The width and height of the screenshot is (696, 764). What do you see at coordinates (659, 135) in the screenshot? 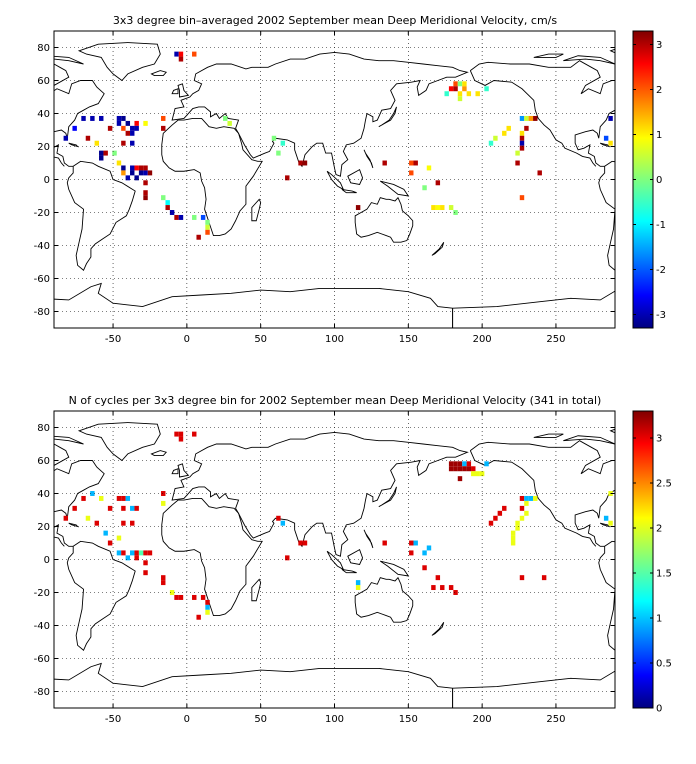
I see `colorbar-tick-label: 1` at bounding box center [659, 135].